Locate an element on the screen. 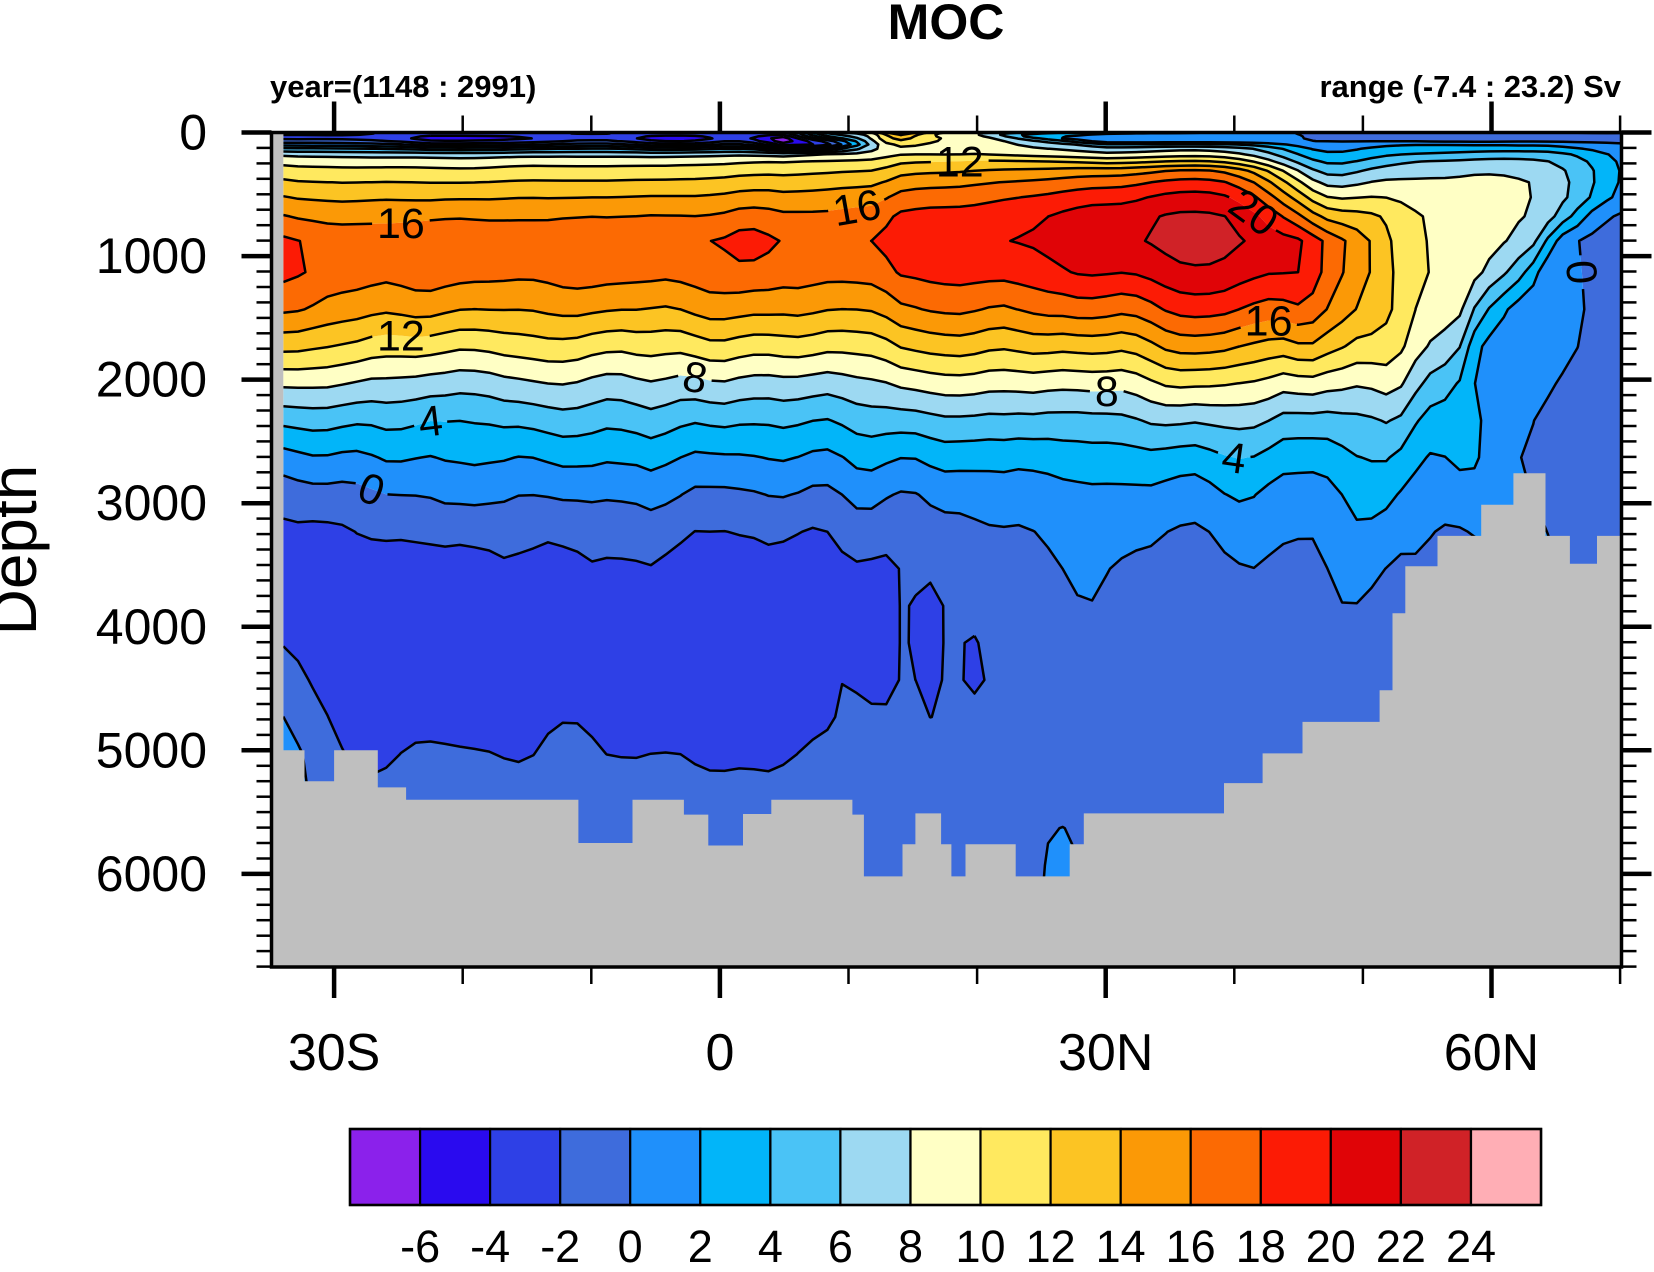  svg-text: 6000 is located at coordinates (151, 874).